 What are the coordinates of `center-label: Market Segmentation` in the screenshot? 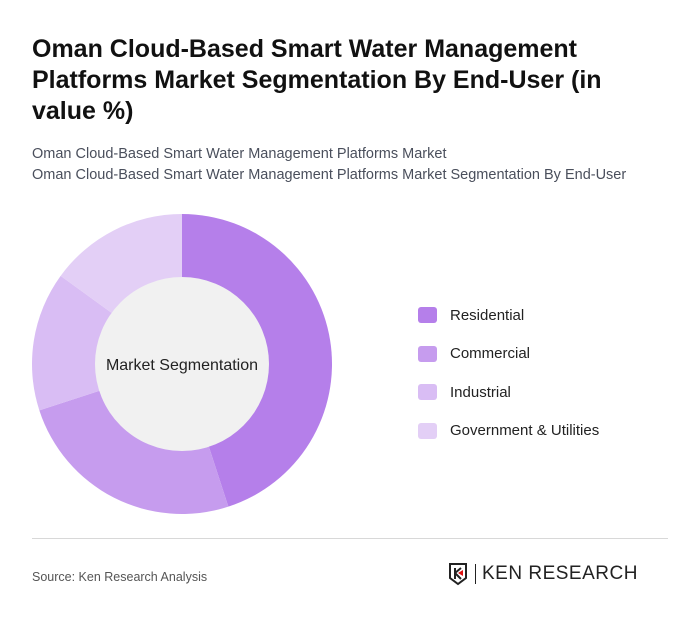 It's located at (182, 365).